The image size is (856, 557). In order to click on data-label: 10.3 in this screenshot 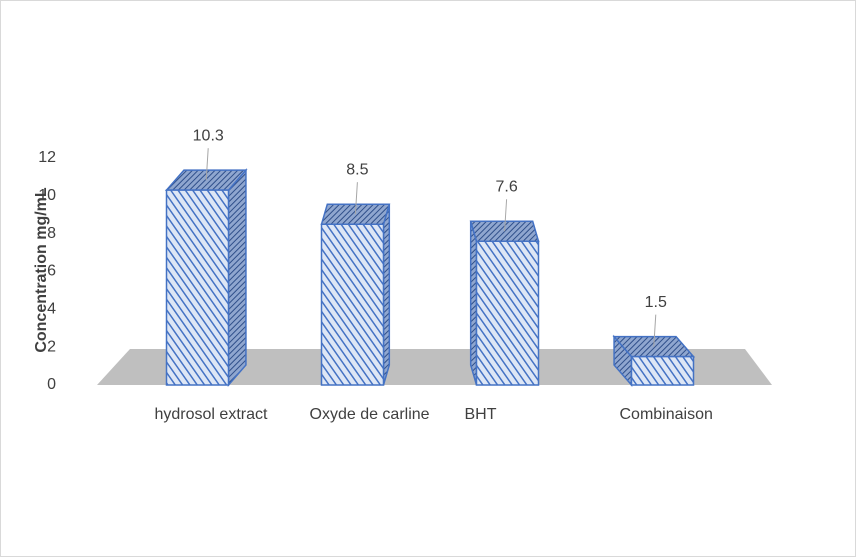, I will do `click(208, 135)`.